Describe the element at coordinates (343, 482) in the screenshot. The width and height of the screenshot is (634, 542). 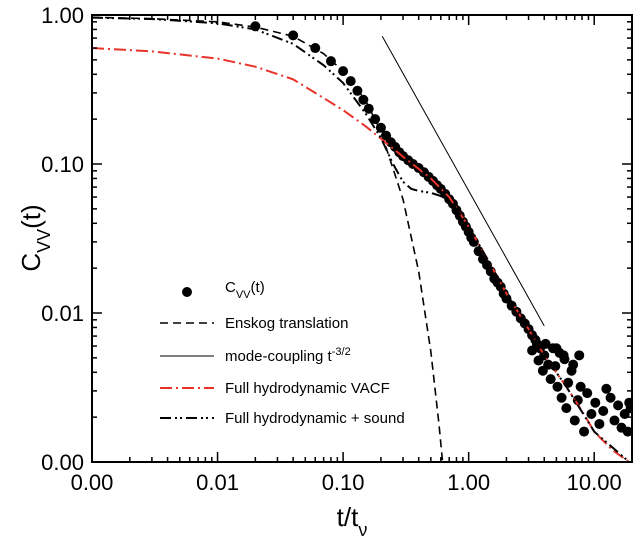
I see `x-tick-label: 0.10` at that location.